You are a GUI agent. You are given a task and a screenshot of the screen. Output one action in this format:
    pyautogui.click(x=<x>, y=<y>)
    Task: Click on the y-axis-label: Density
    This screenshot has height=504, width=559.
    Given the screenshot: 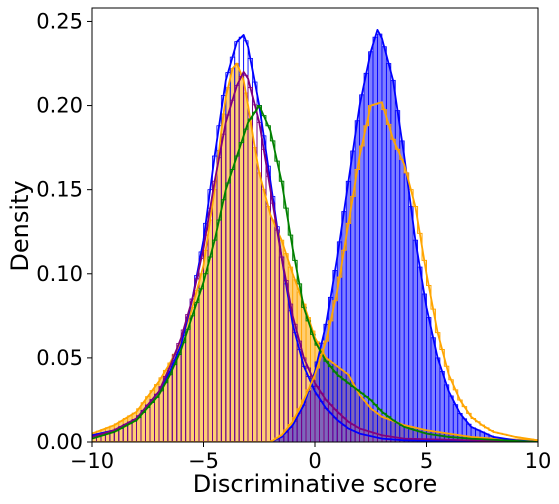 What is the action you would take?
    pyautogui.click(x=20, y=225)
    